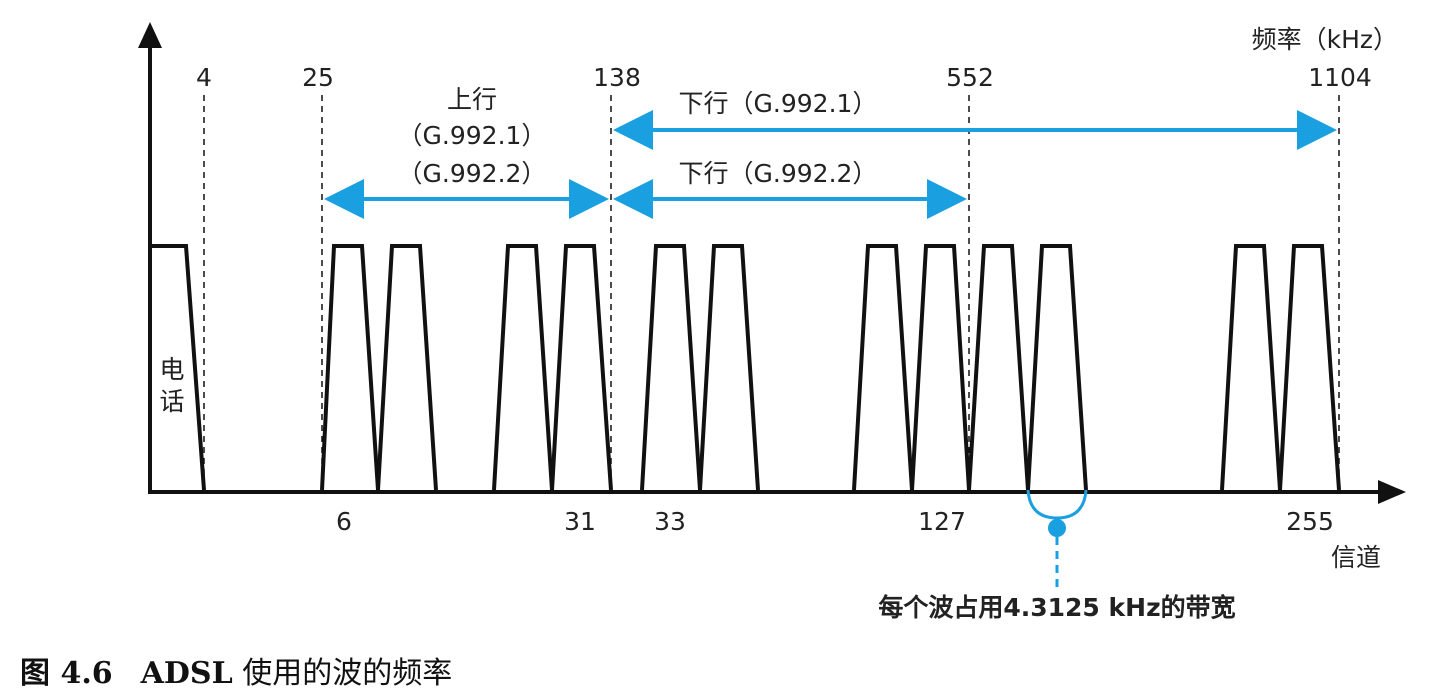 This screenshot has height=698, width=1452. What do you see at coordinates (204, 77) in the screenshot?
I see `freq-tick-4: 4` at bounding box center [204, 77].